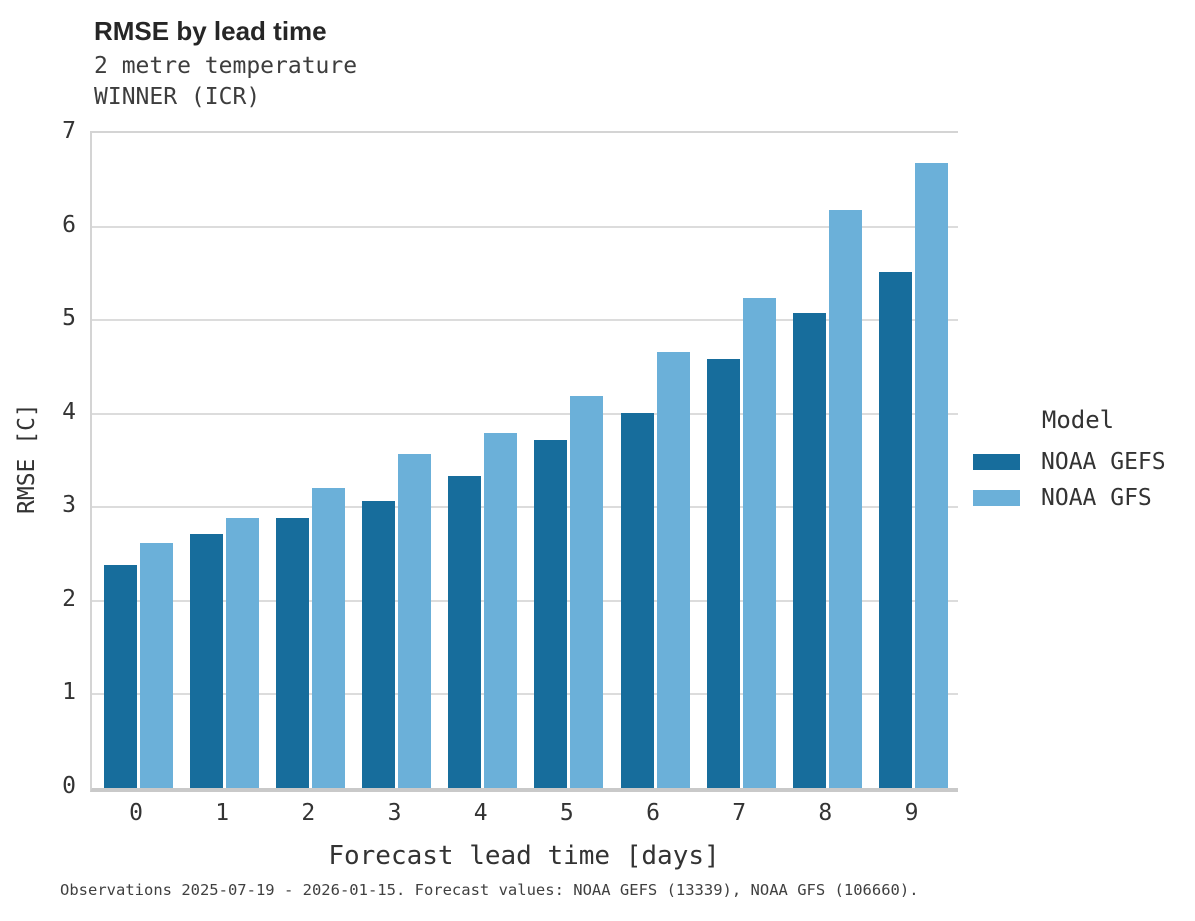  What do you see at coordinates (739, 813) in the screenshot?
I see `x-tick-label-7: 7` at bounding box center [739, 813].